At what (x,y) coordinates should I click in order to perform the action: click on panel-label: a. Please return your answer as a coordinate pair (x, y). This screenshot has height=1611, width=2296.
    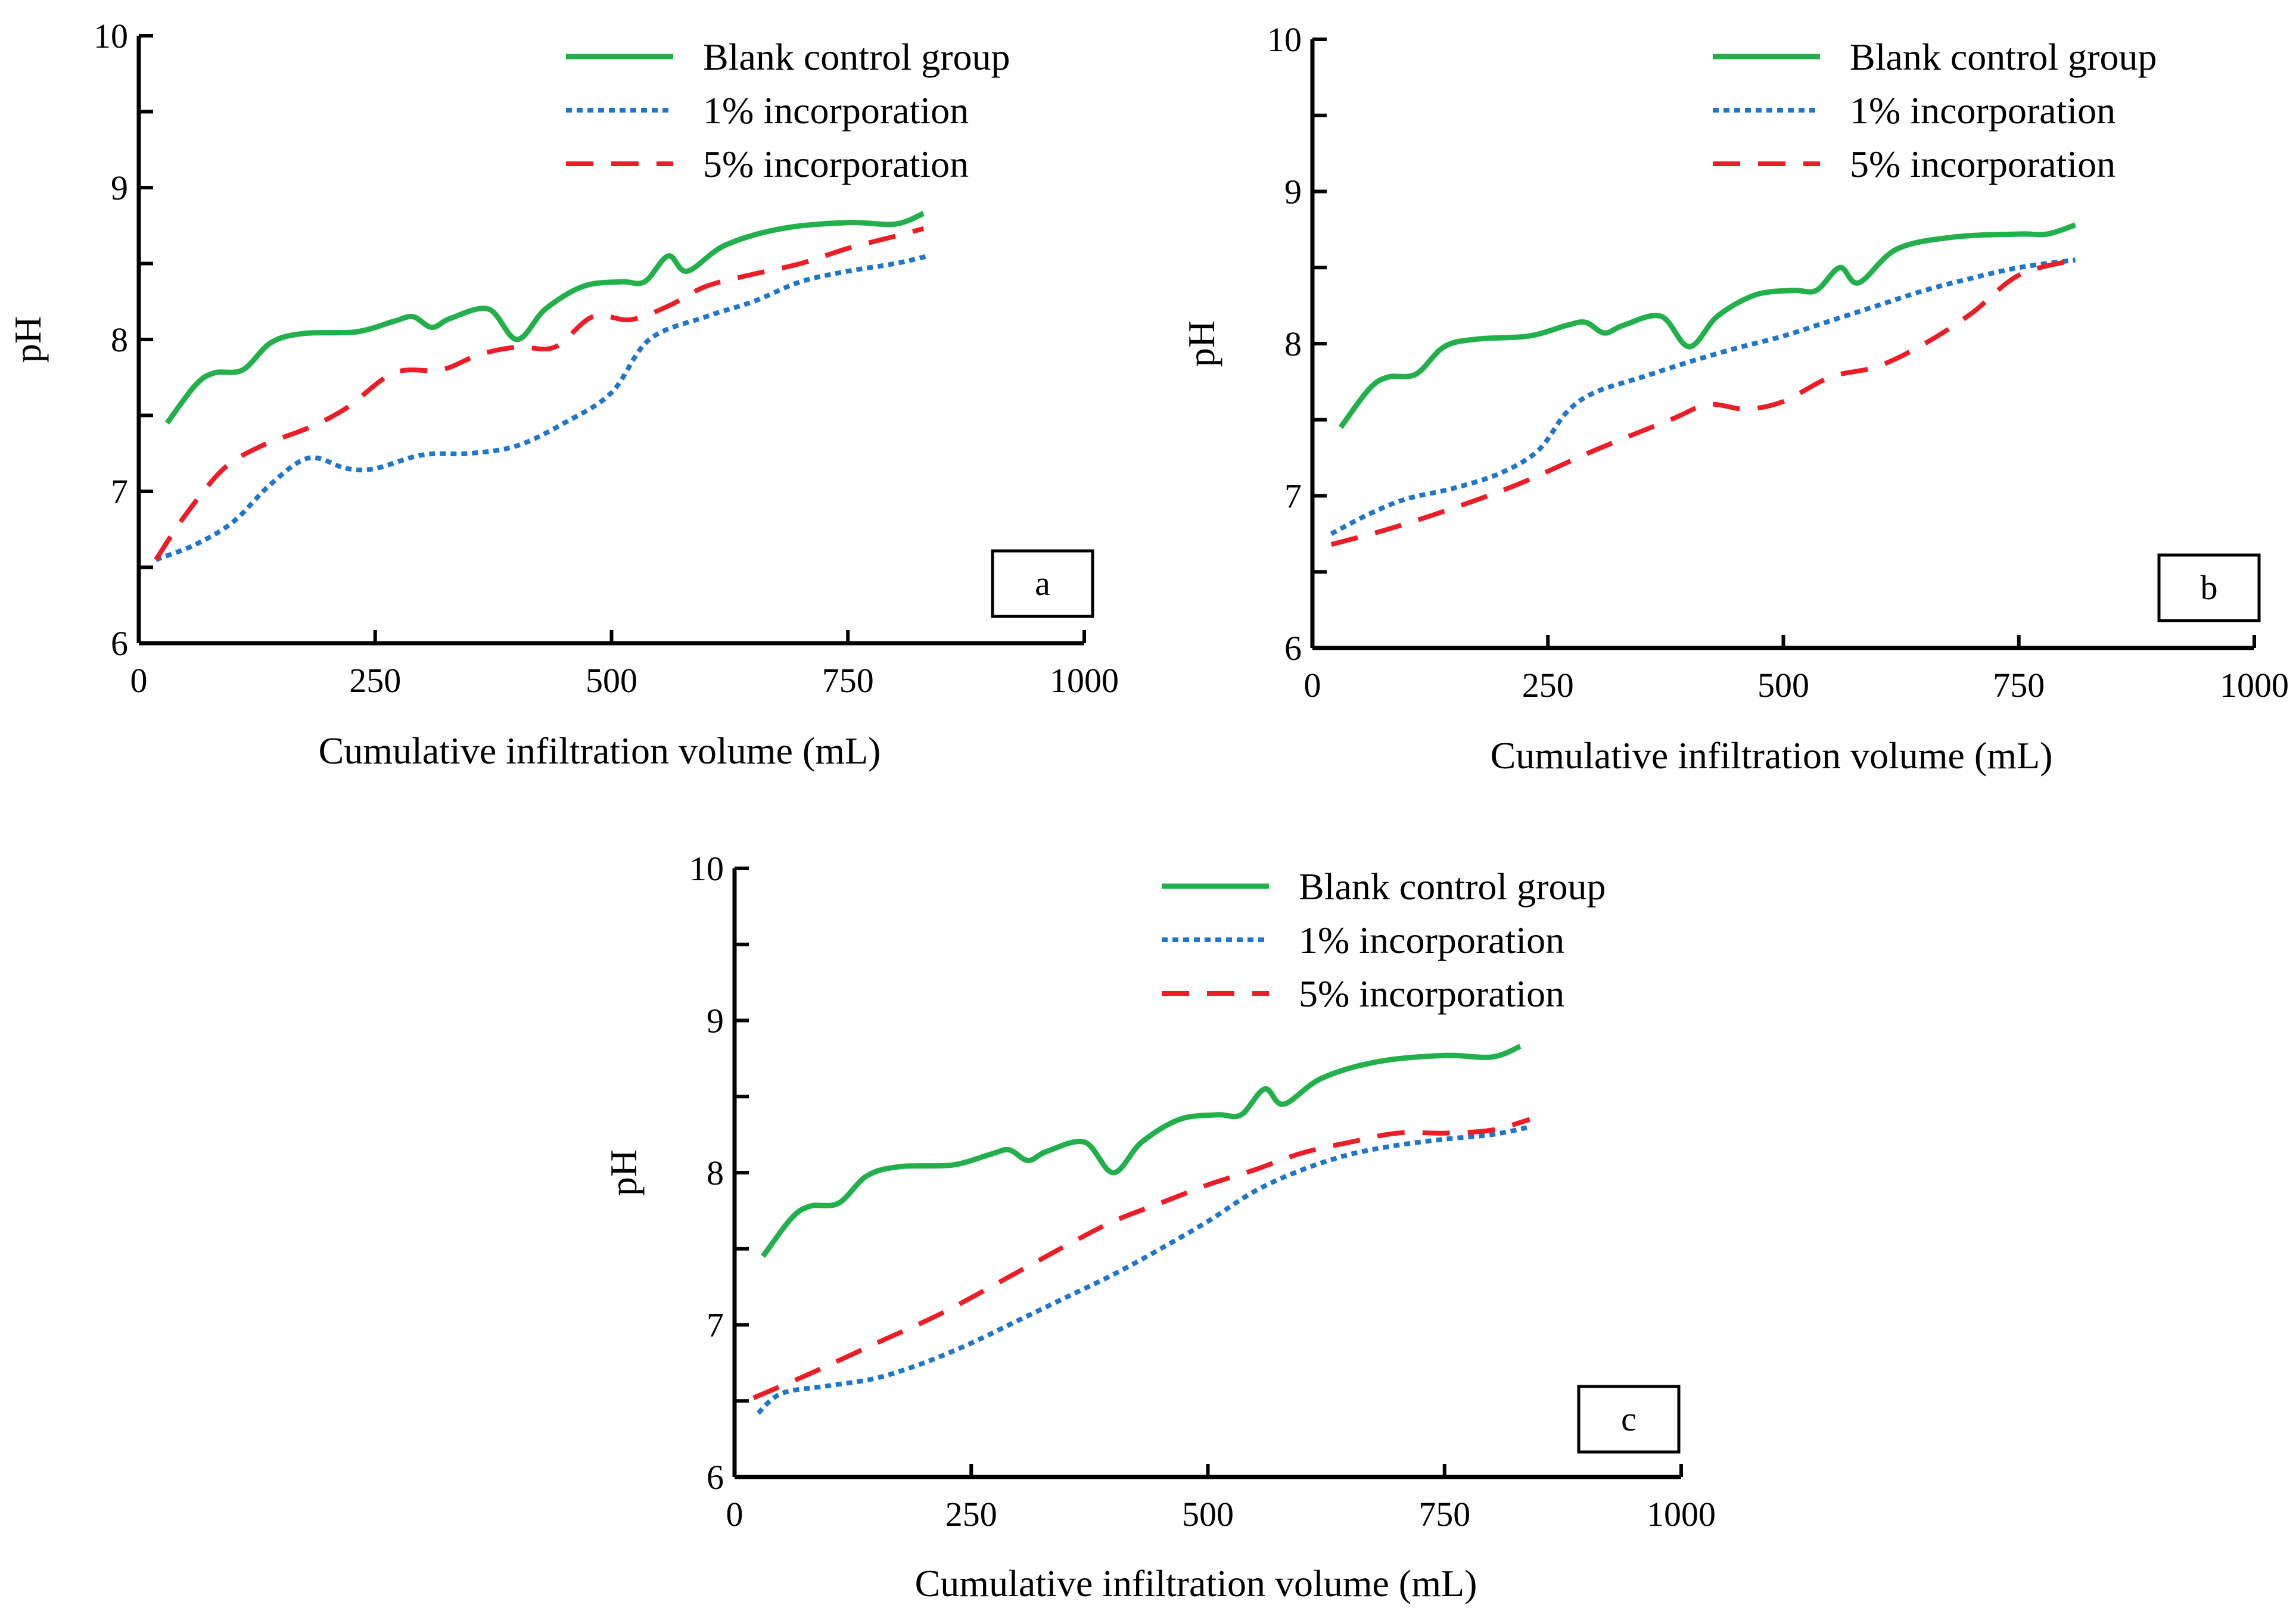
    Looking at the image, I should click on (1042, 583).